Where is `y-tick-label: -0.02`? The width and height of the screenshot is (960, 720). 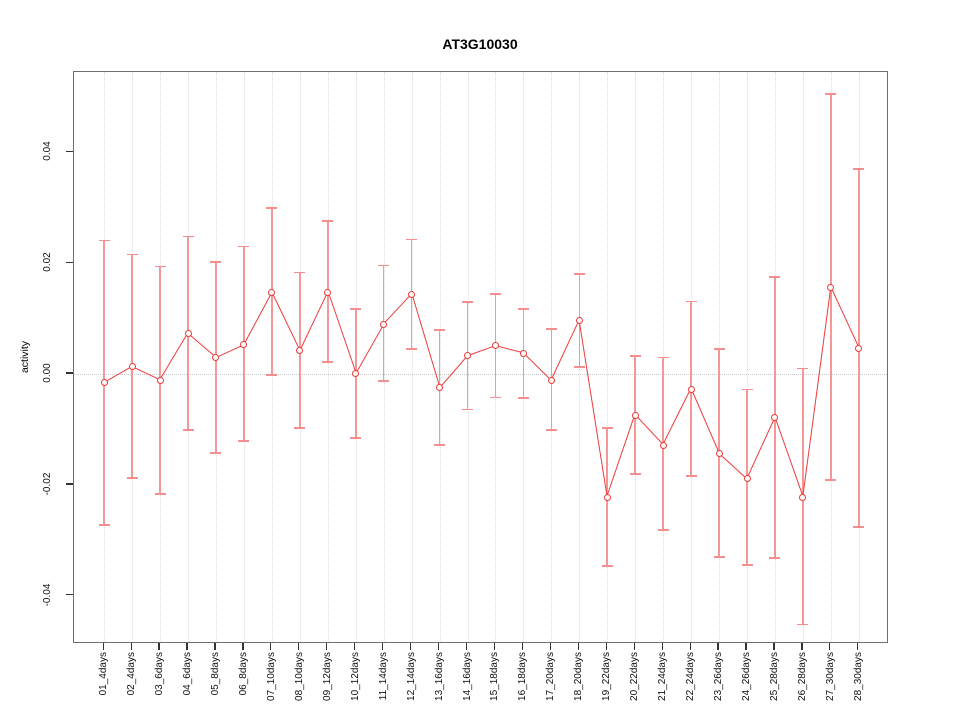 y-tick-label: -0.02 is located at coordinates (47, 484).